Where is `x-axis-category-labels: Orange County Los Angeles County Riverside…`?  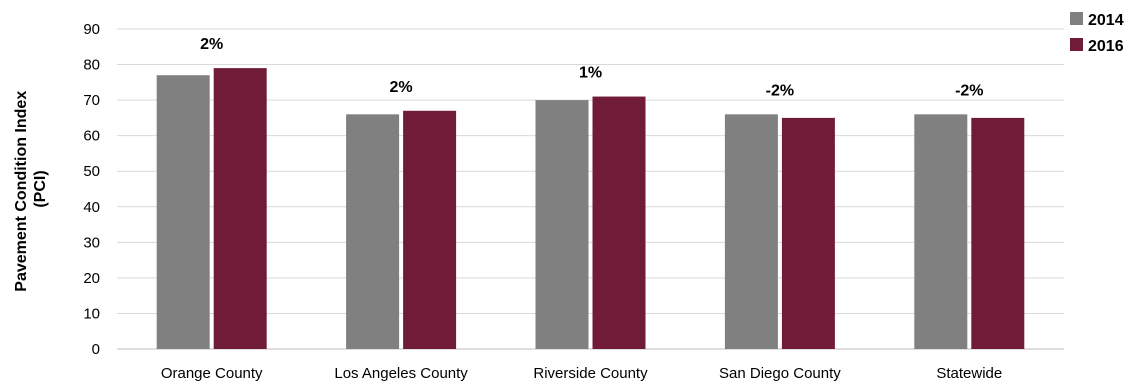
x-axis-category-labels: Orange County Los Angeles County Riverside… is located at coordinates (581, 373).